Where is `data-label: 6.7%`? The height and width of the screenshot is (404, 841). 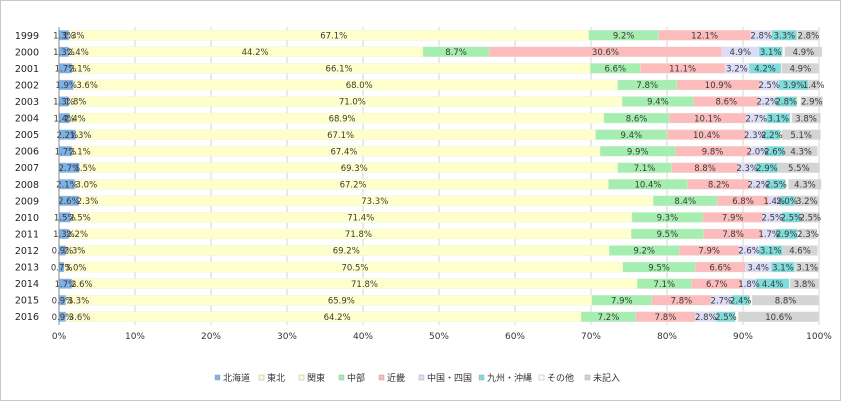 data-label: 6.7% is located at coordinates (717, 285).